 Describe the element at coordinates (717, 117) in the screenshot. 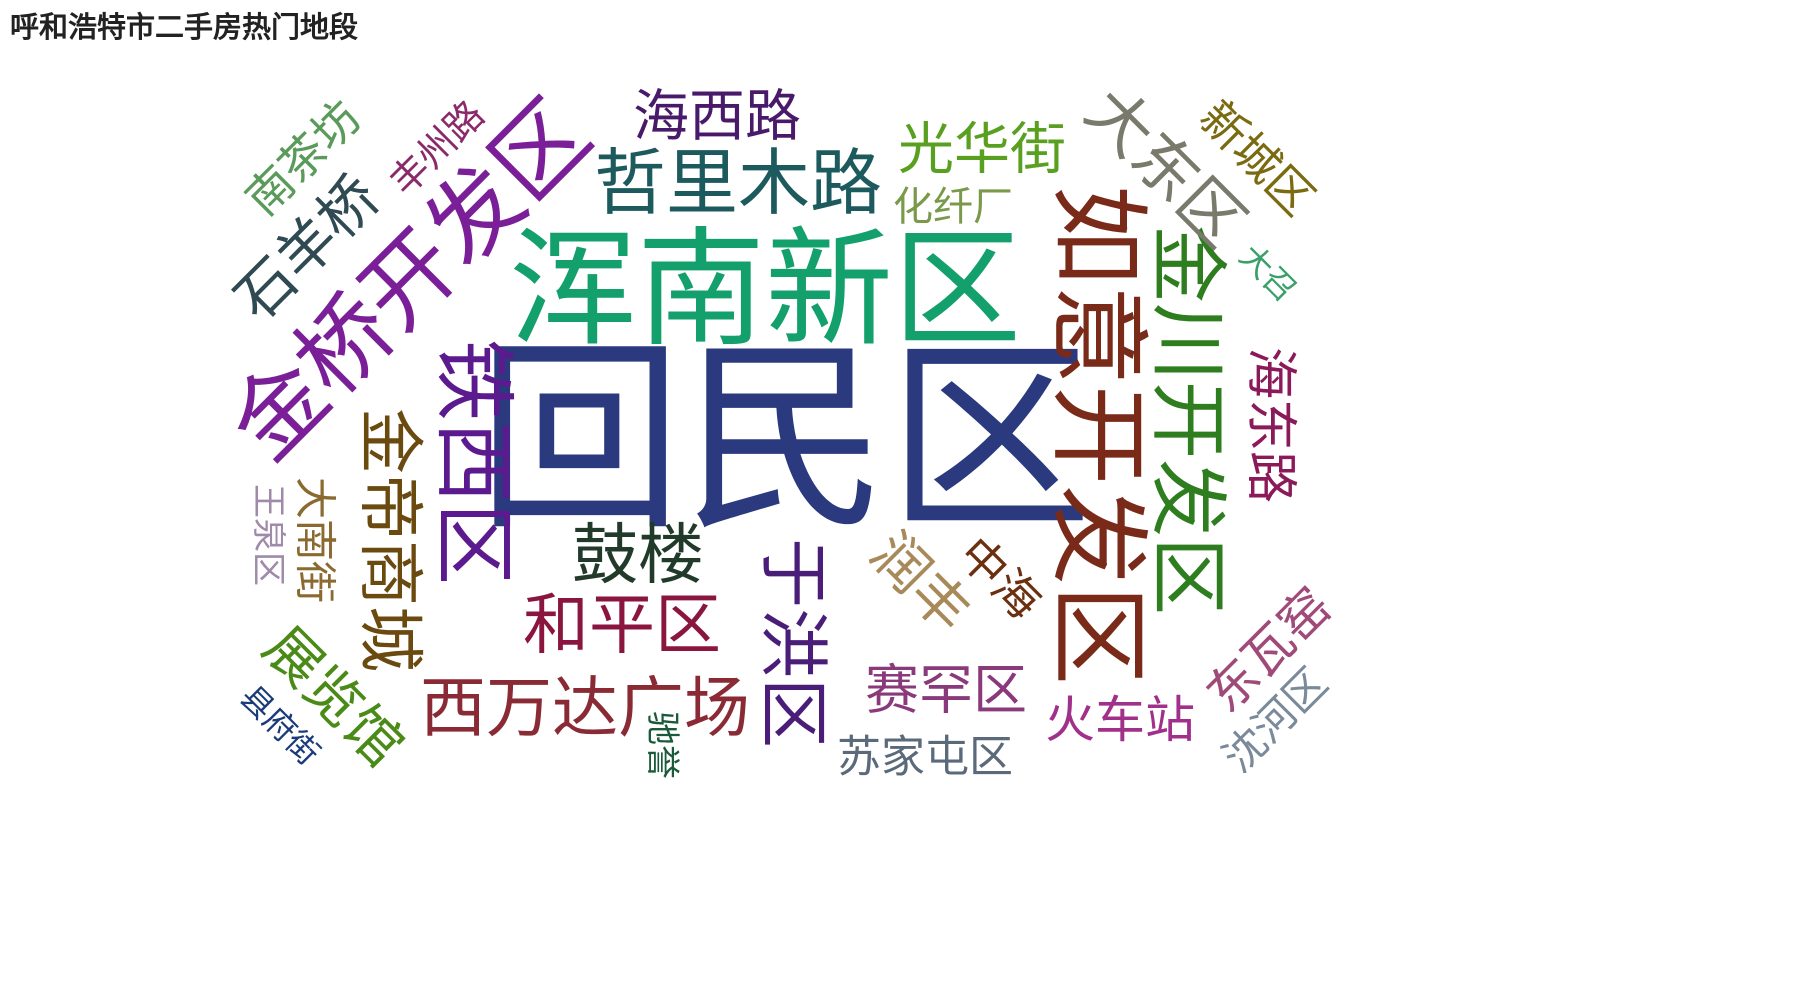

I see `word-18: 海西路` at that location.